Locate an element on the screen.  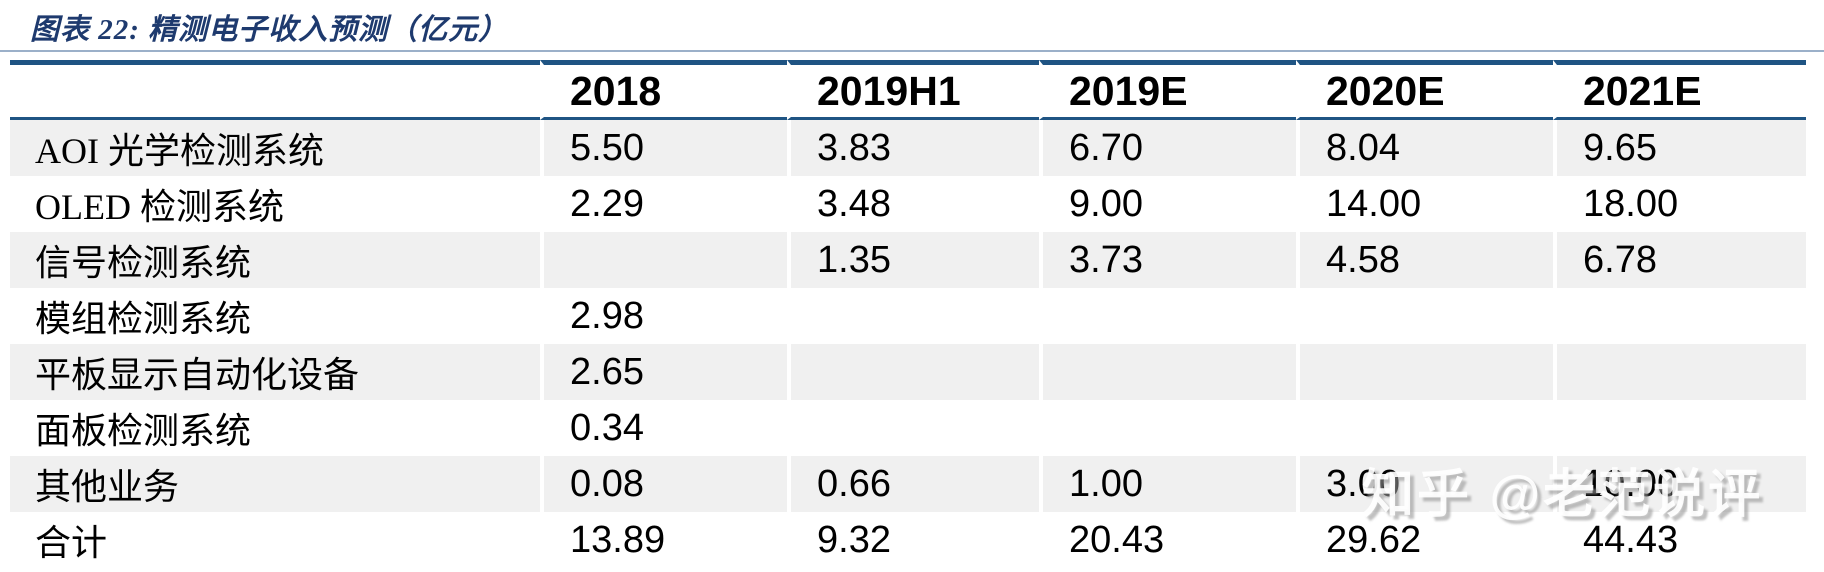
table-row-aoi: AOI 光学检测系统 5.50 3.83 6.70 8.04 9.65 is located at coordinates (908, 148).